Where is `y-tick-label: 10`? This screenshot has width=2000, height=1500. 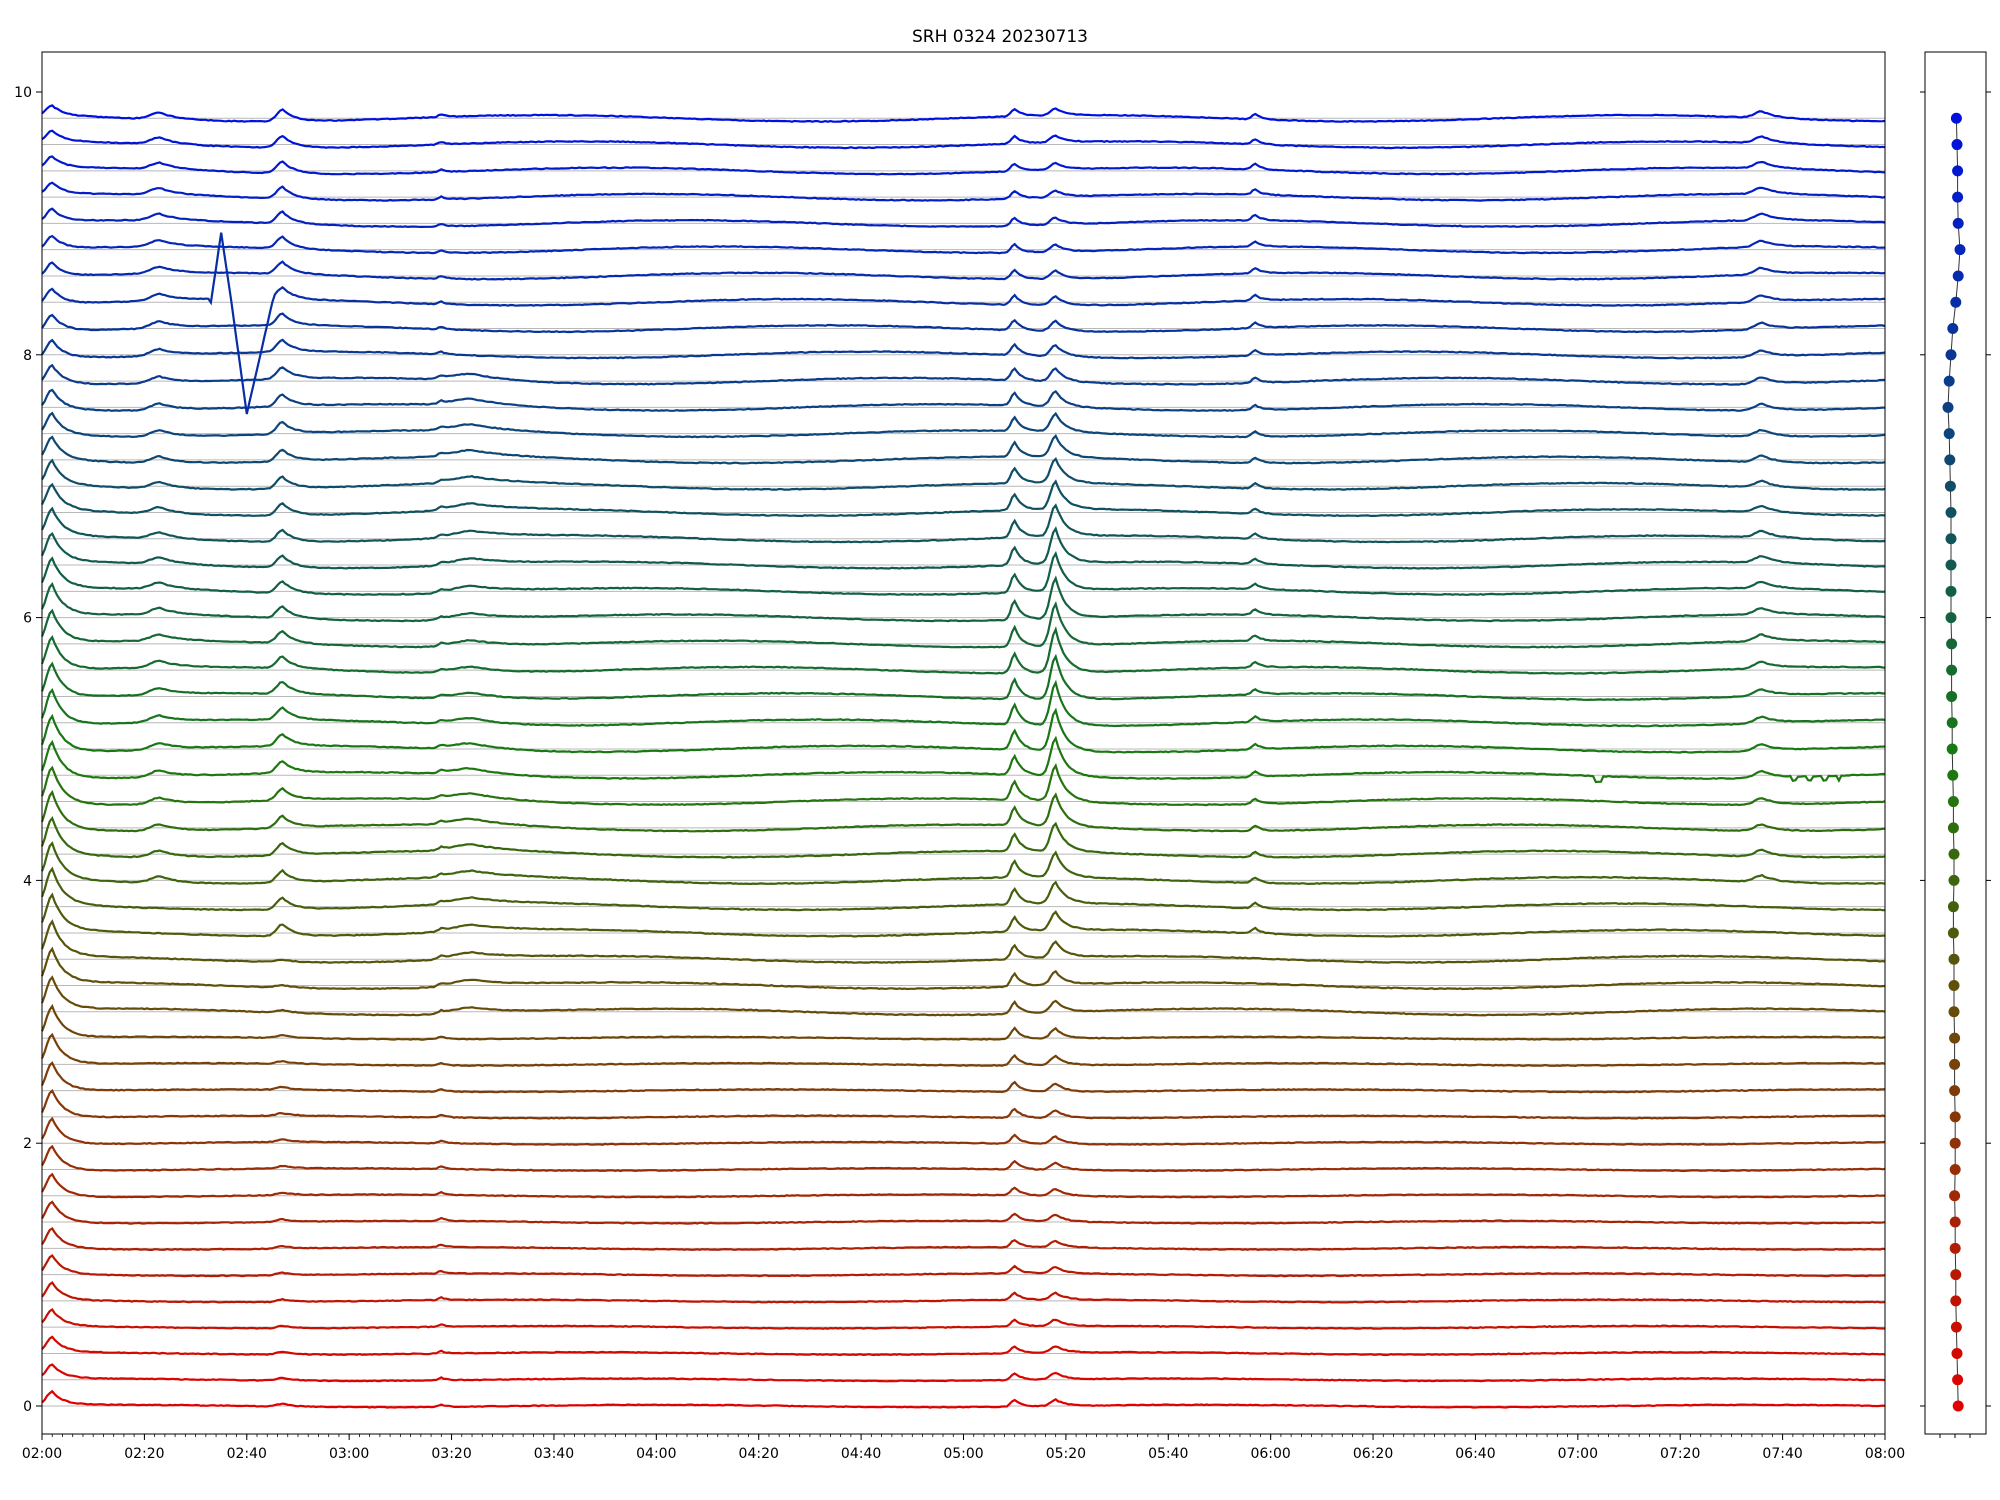 y-tick-label: 10 is located at coordinates (23, 93).